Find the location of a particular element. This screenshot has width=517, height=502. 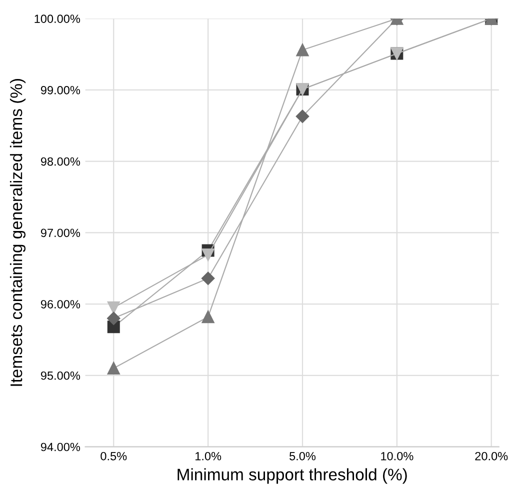

y-tick-label: 96.00% is located at coordinates (60, 304).